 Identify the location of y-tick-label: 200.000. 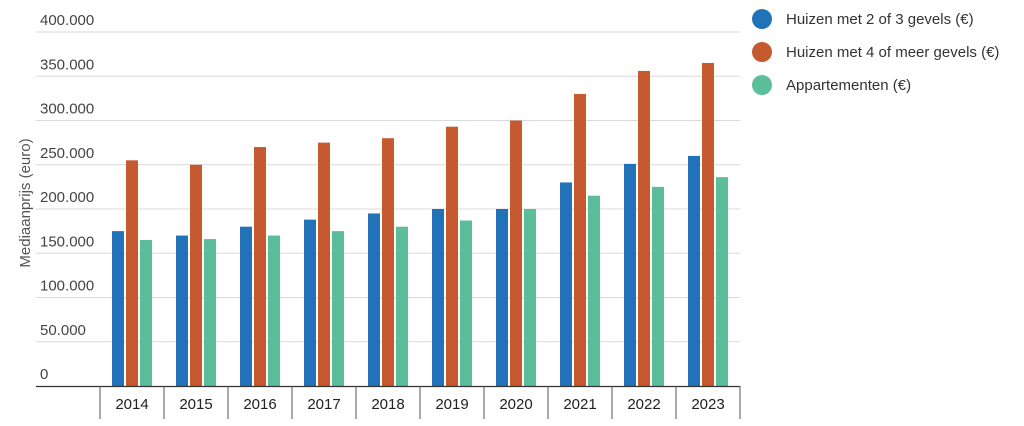
(67, 197).